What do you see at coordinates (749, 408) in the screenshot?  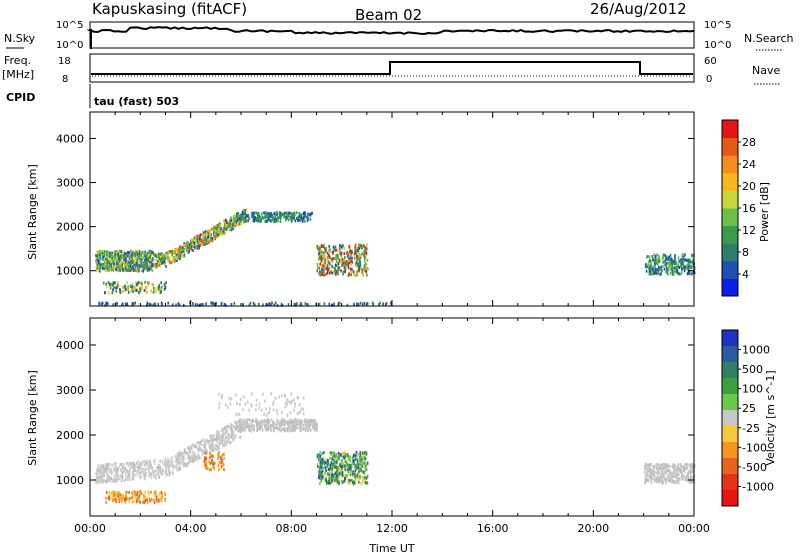 I see `velocity-colorbar-tick-label: 25` at bounding box center [749, 408].